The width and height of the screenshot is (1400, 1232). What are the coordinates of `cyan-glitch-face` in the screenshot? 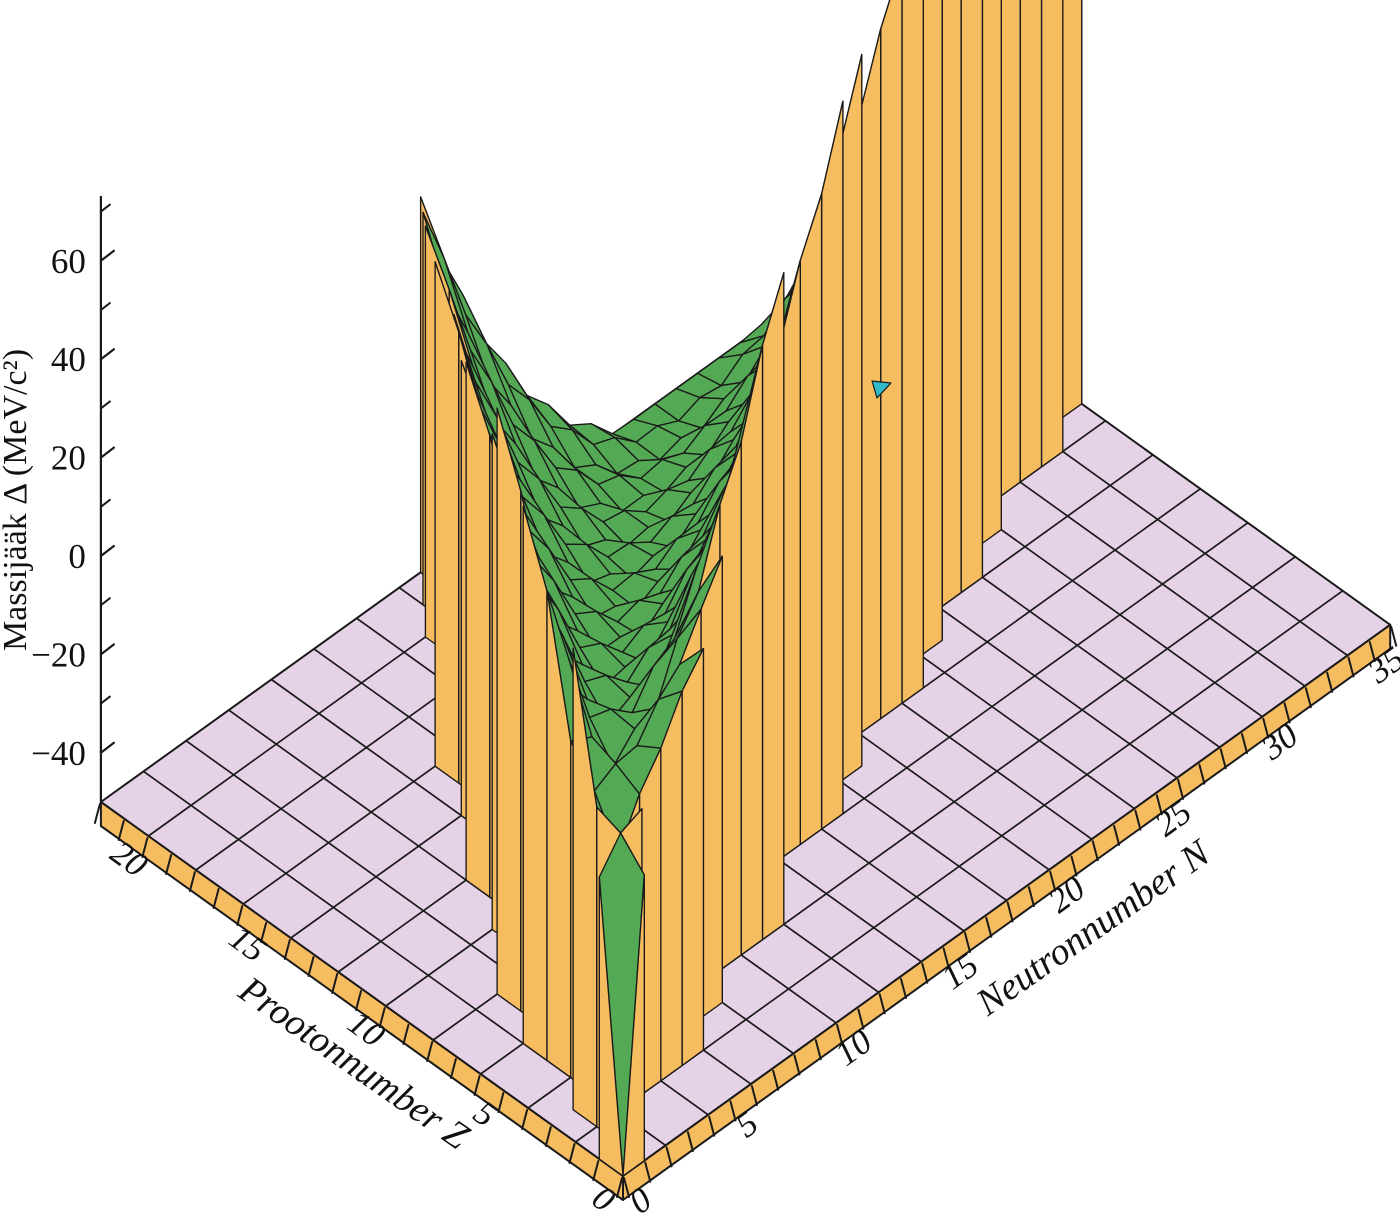 It's located at (881, 389).